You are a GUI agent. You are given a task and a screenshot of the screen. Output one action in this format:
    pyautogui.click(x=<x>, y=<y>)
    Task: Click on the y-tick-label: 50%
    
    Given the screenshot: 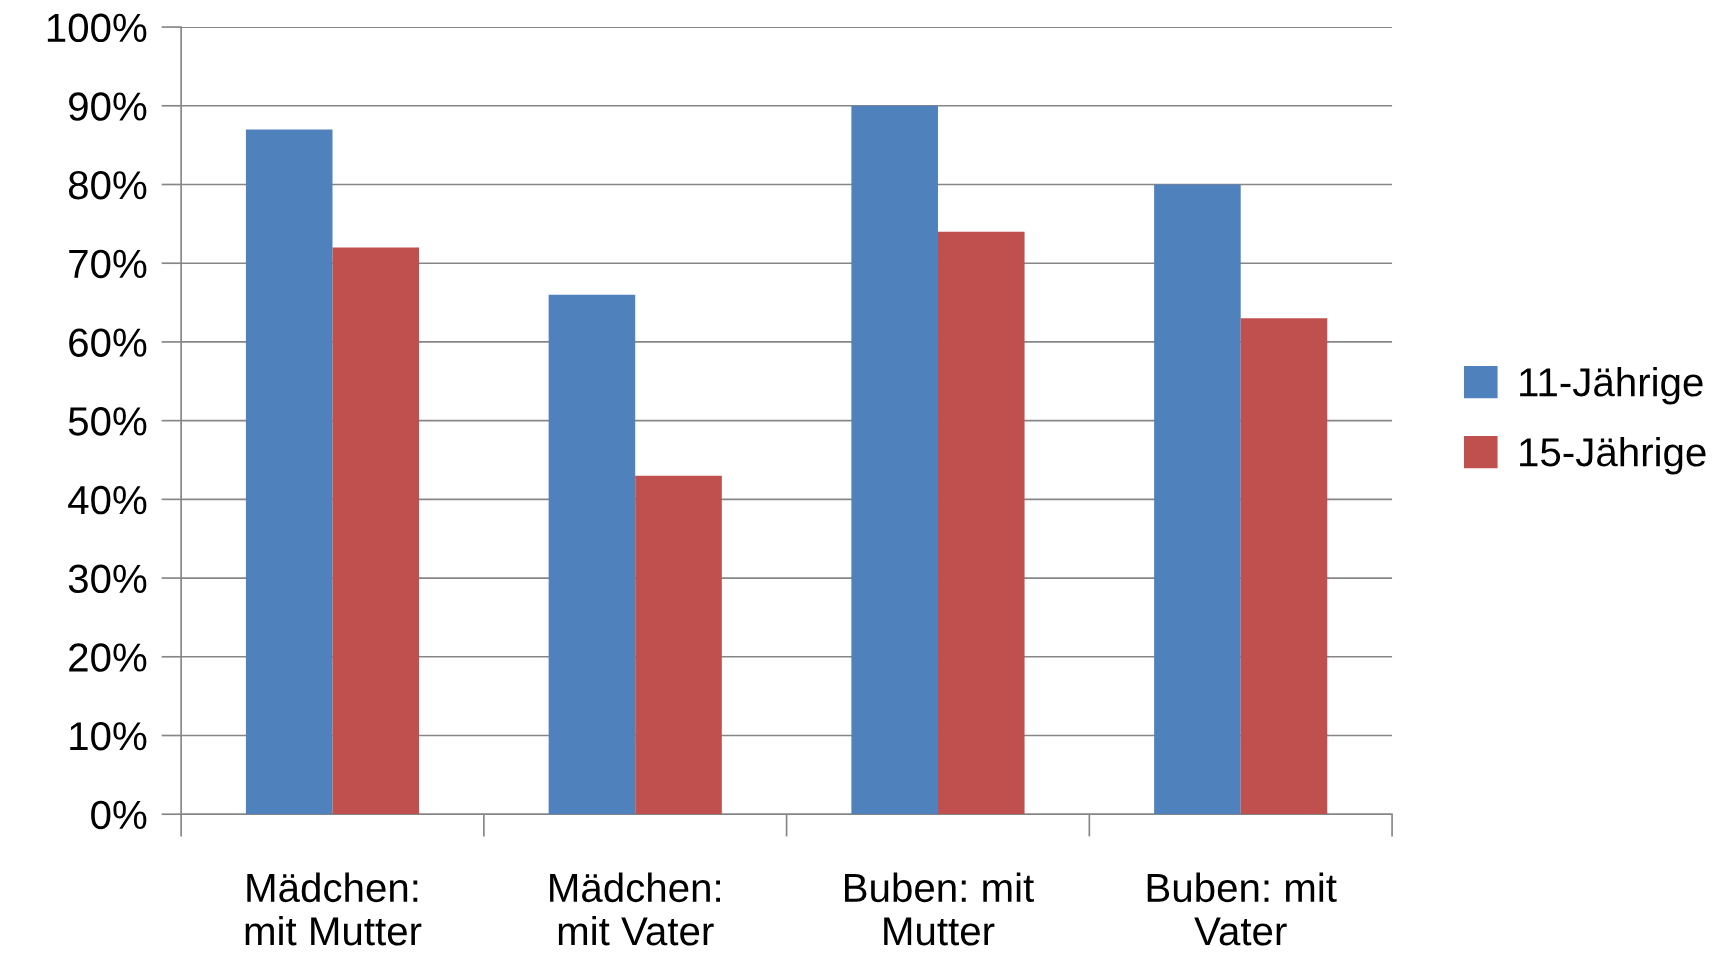 What is the action you would take?
    pyautogui.click(x=107, y=421)
    